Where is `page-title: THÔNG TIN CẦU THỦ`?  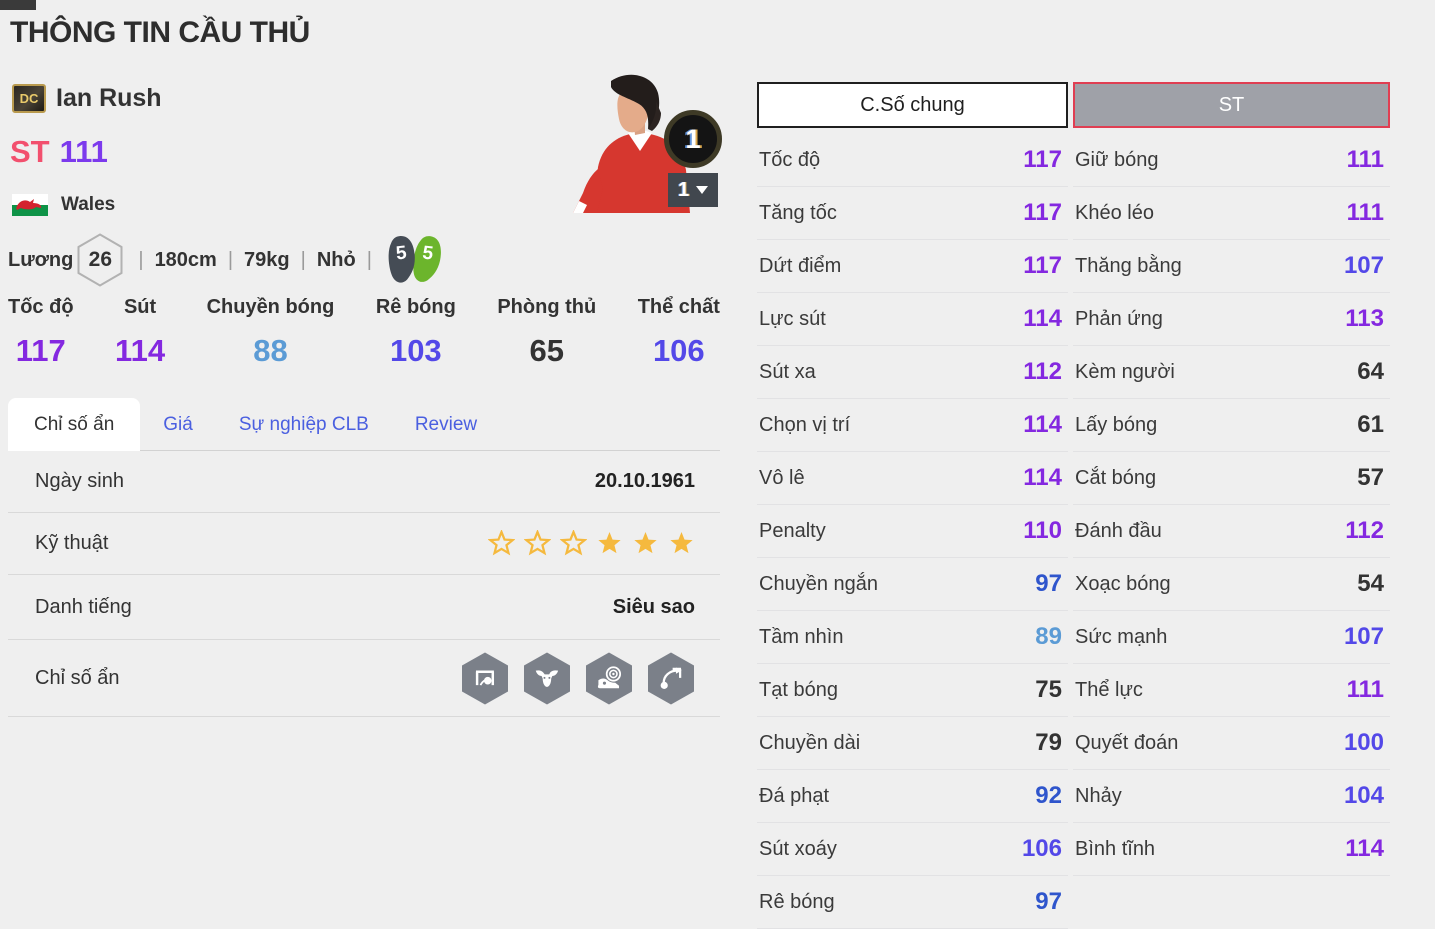 page-title: THÔNG TIN CẦU THỦ is located at coordinates (160, 32).